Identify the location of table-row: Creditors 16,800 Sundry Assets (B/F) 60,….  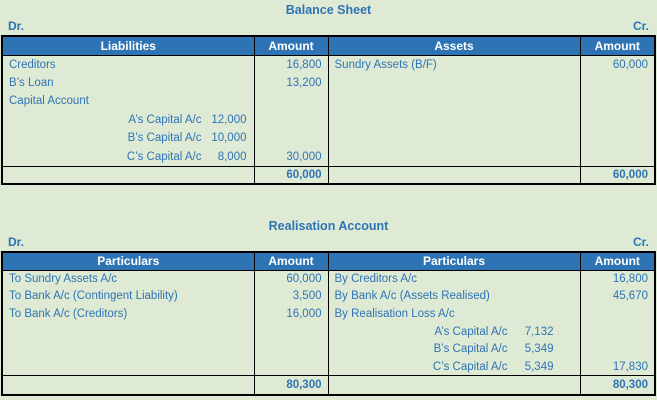
(328, 64).